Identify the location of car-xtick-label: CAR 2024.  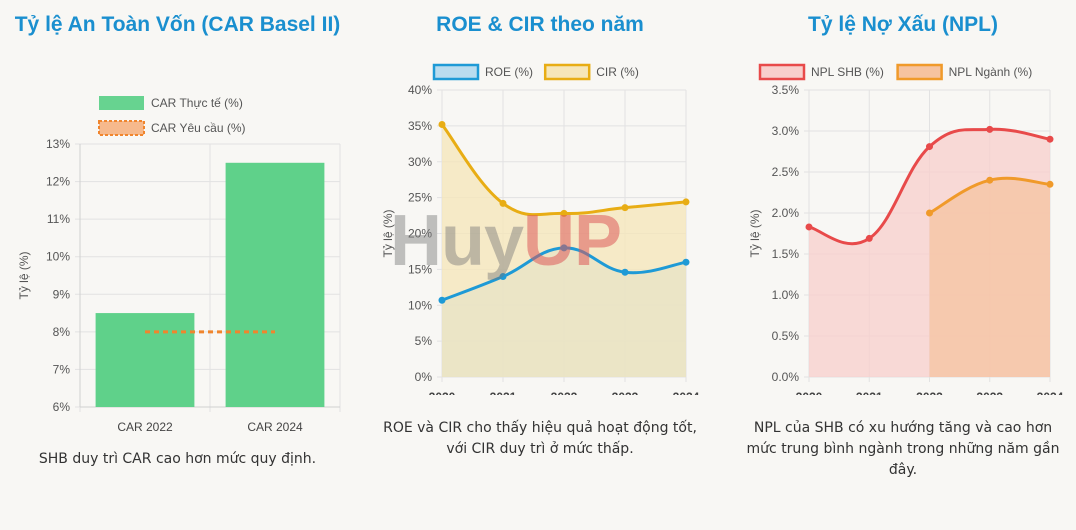
(275, 427).